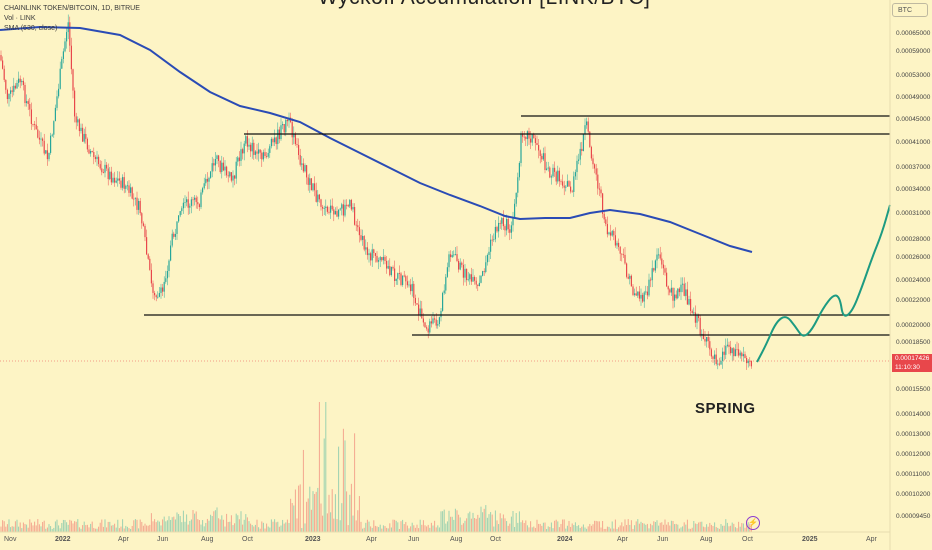 This screenshot has height=550, width=932. I want to click on legend-symbol: CHAINLINK TOKEN/BITCOIN, 1D, BITRUE, so click(72, 8).